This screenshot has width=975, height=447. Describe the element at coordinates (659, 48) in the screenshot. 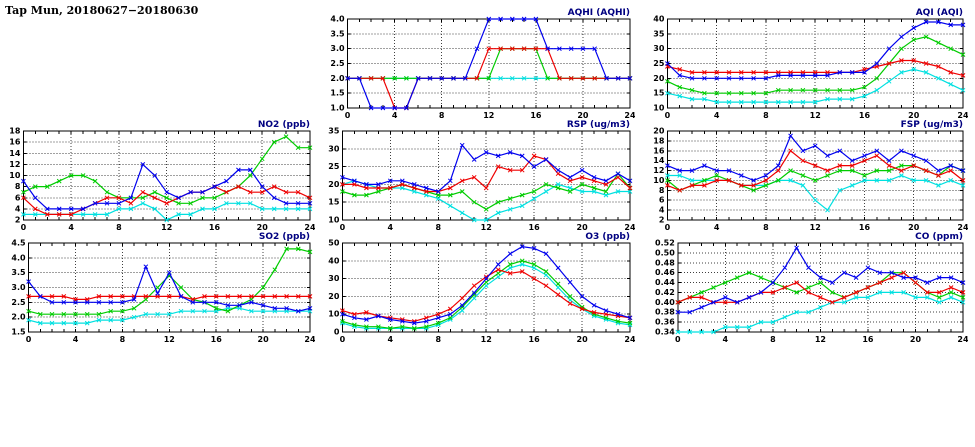

I see `svg-text: 30` at that location.